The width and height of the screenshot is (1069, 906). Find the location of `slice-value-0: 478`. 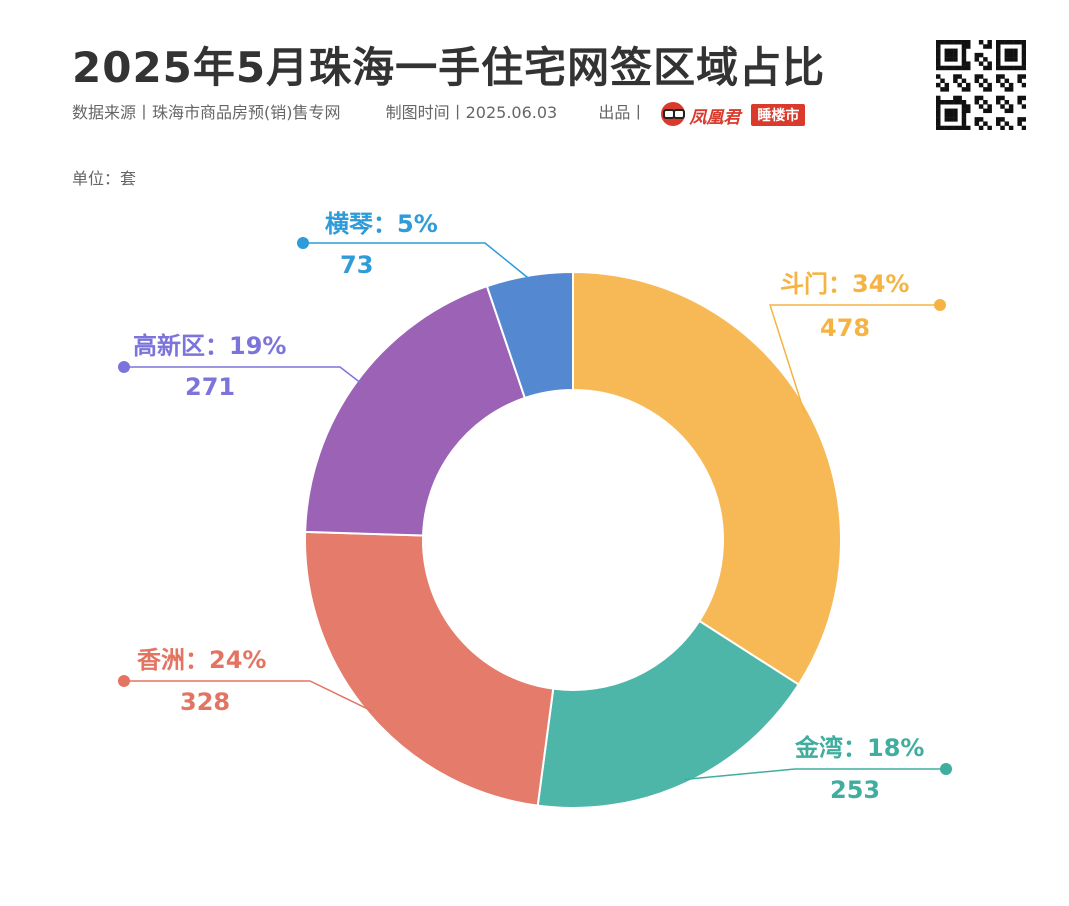

slice-value-0: 478 is located at coordinates (845, 328).